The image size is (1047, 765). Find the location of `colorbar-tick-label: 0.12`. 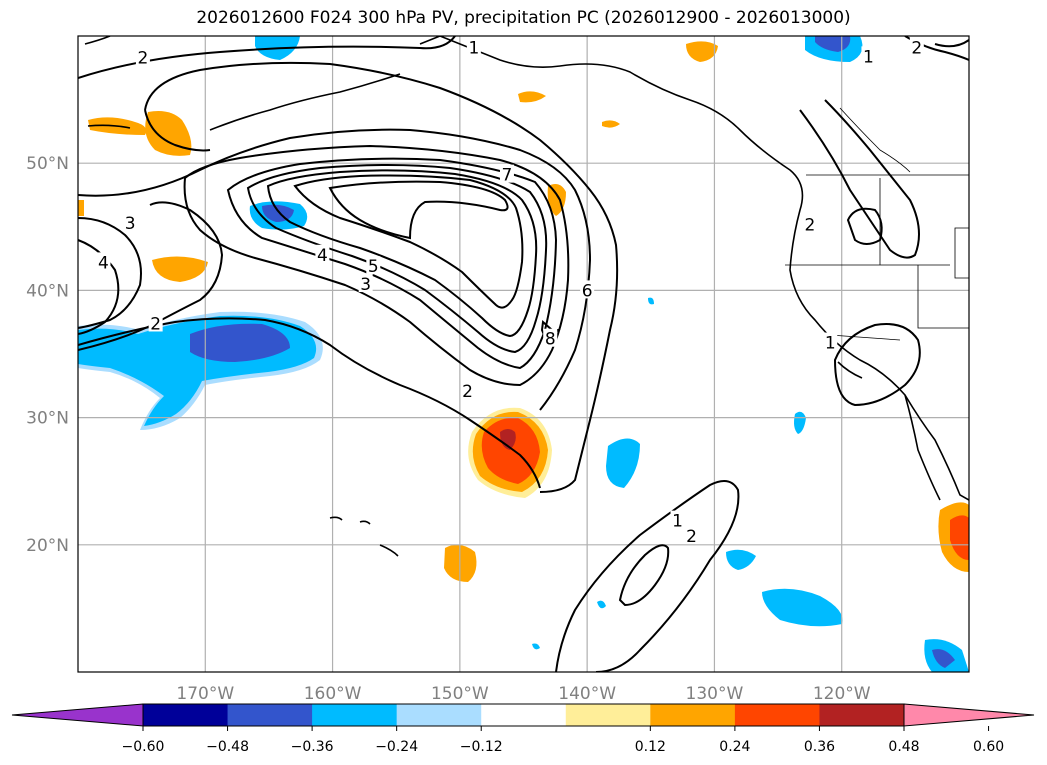

colorbar-tick-label: 0.12 is located at coordinates (650, 747).